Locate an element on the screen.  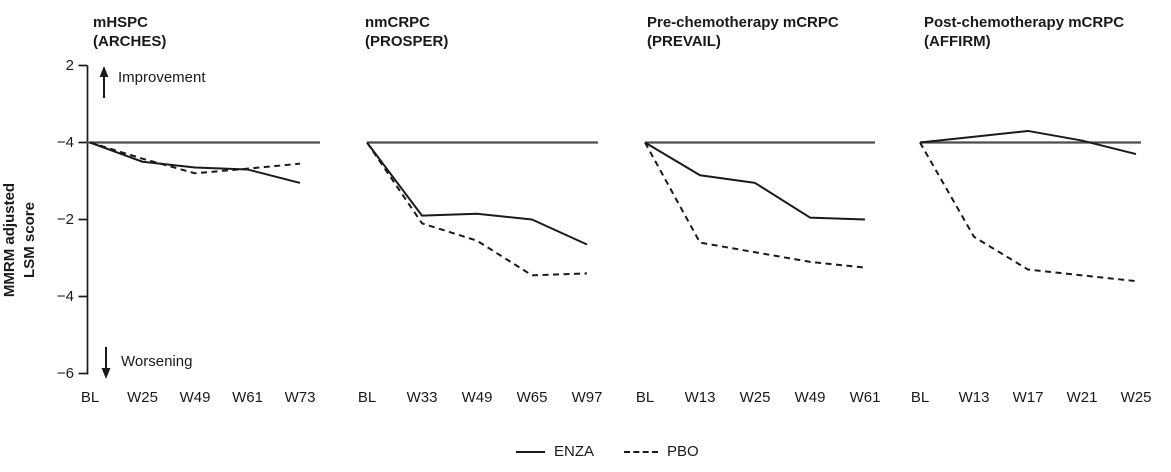
x-tick-label: W73 is located at coordinates (300, 397).